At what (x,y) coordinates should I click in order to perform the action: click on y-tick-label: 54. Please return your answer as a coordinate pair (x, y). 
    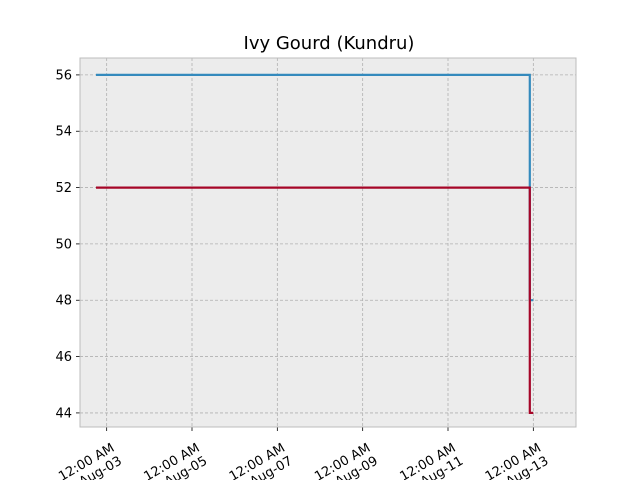
    Looking at the image, I should click on (63, 132).